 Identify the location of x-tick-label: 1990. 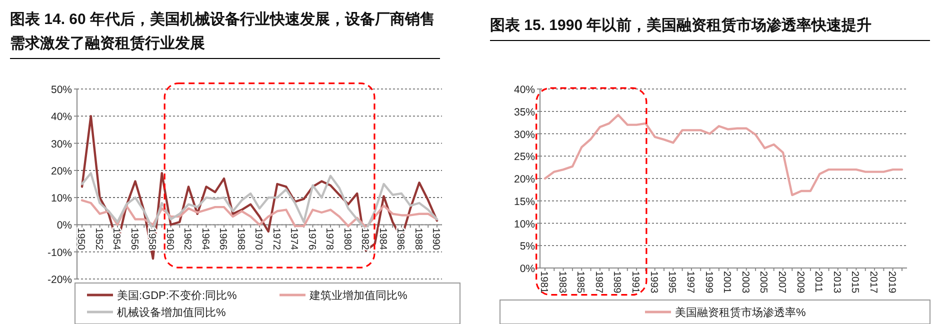
(435, 239).